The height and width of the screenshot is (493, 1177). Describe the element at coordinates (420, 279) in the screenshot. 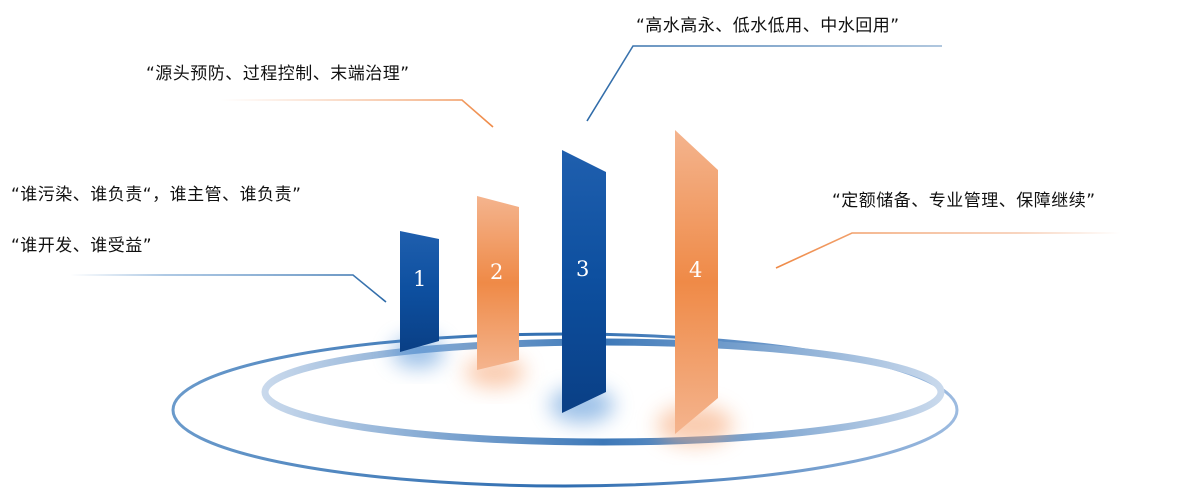

I see `panel-number-1: 1` at that location.